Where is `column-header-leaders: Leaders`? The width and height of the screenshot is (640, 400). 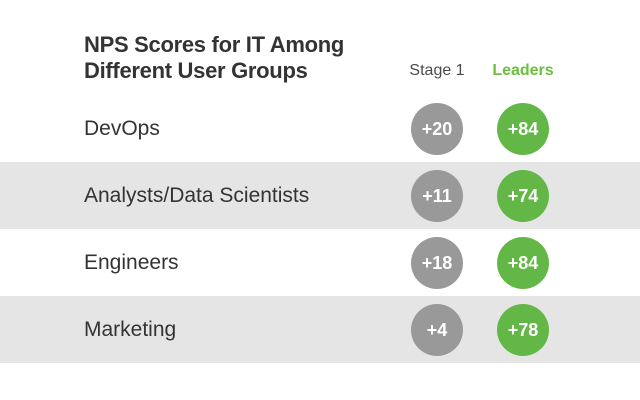
column-header-leaders: Leaders is located at coordinates (523, 70).